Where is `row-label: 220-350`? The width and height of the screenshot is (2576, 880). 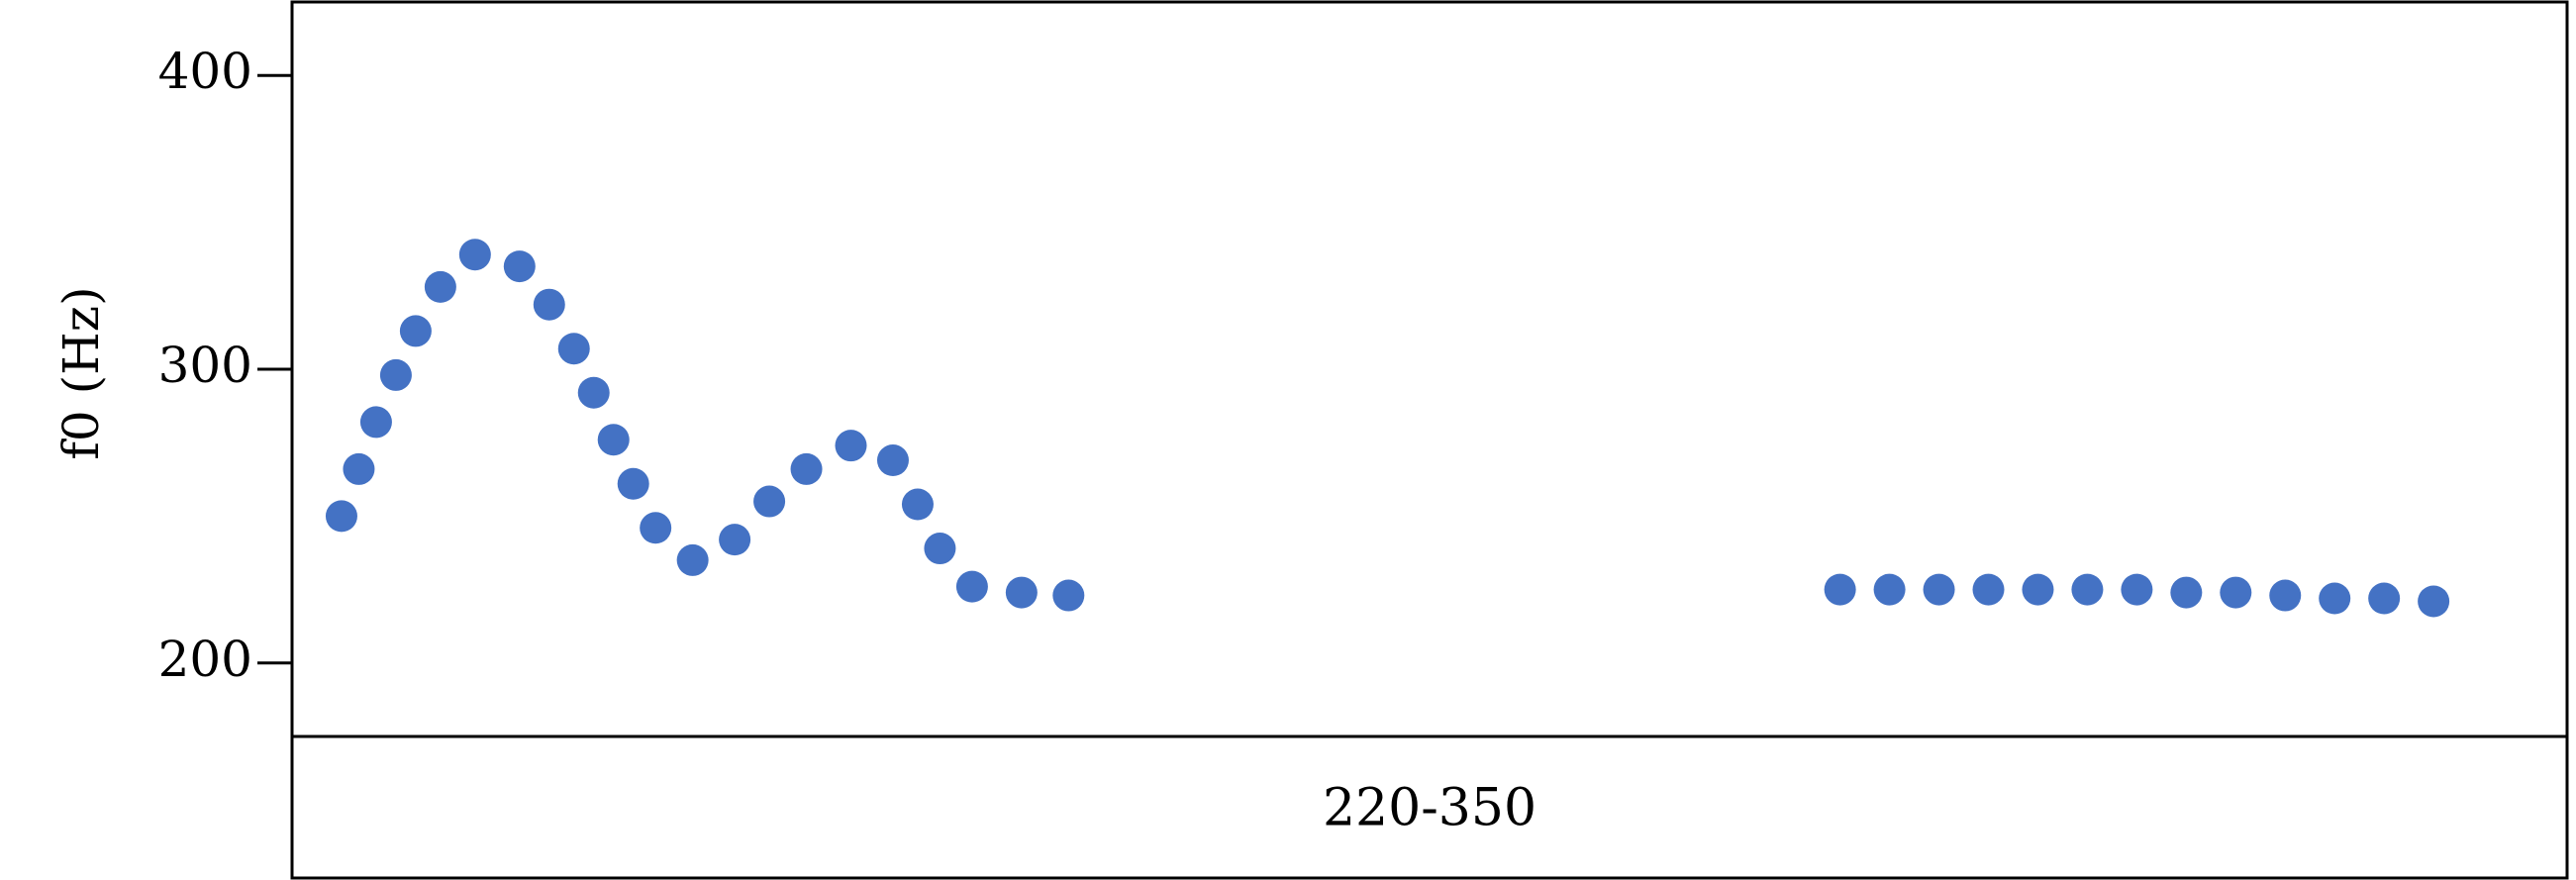 row-label: 220-350 is located at coordinates (1430, 808).